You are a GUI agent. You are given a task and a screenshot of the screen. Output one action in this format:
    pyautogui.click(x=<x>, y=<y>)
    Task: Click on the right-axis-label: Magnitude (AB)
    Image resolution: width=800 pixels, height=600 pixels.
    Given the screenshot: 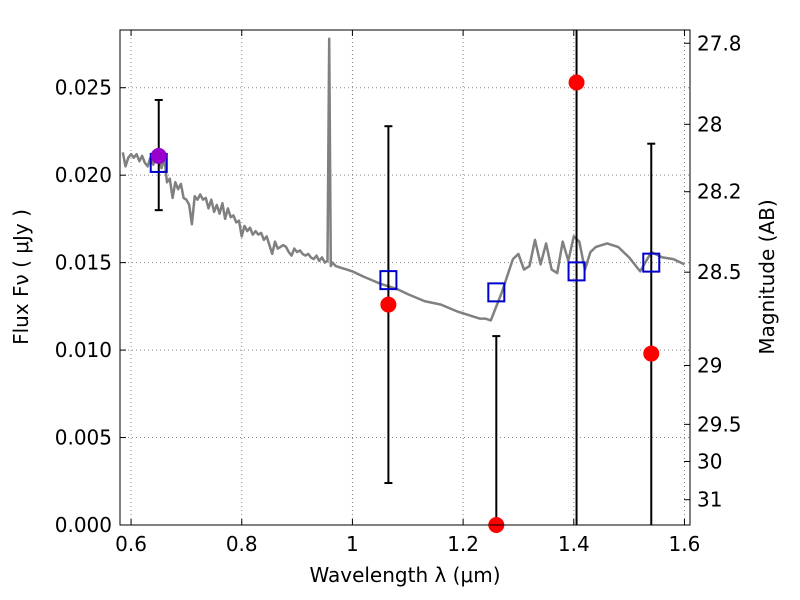 What is the action you would take?
    pyautogui.click(x=767, y=276)
    